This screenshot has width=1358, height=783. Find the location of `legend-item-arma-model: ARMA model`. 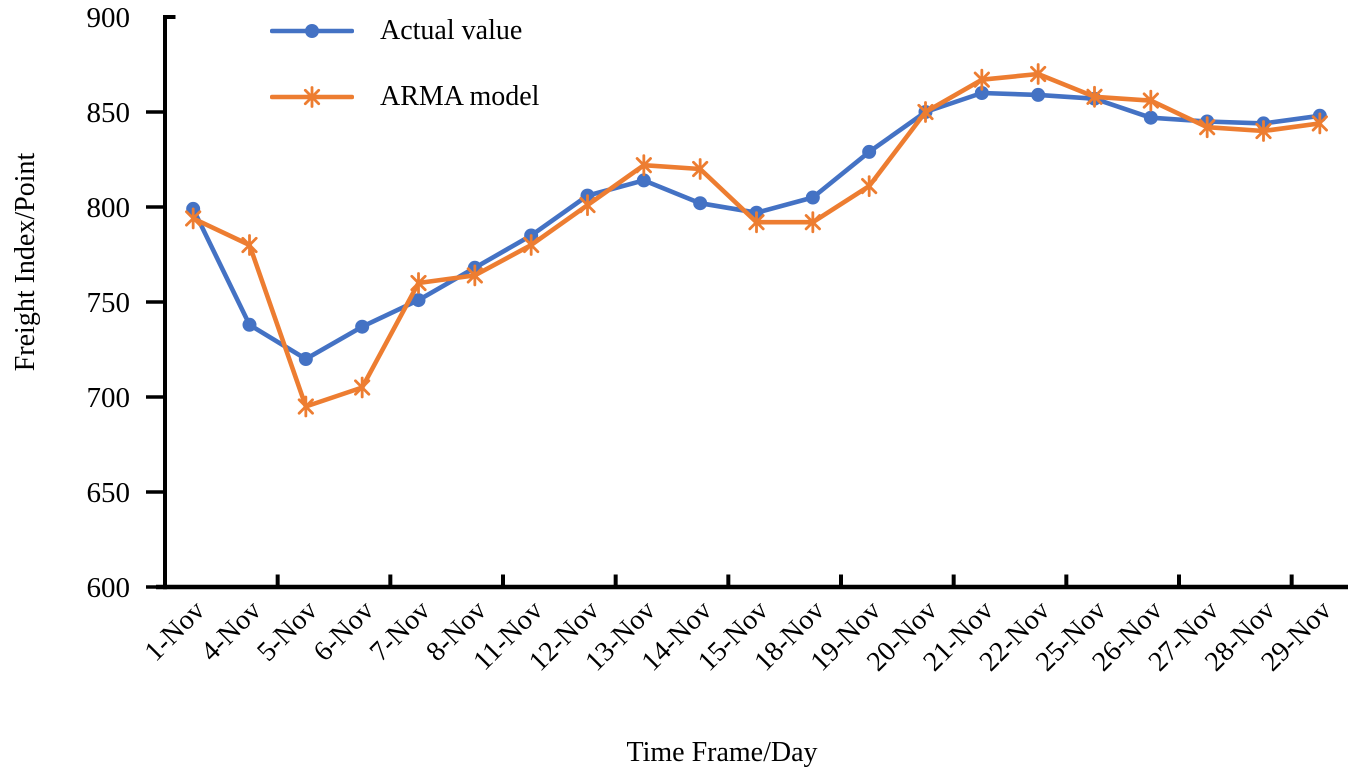

legend-item-arma-model: ARMA model is located at coordinates (405, 96).